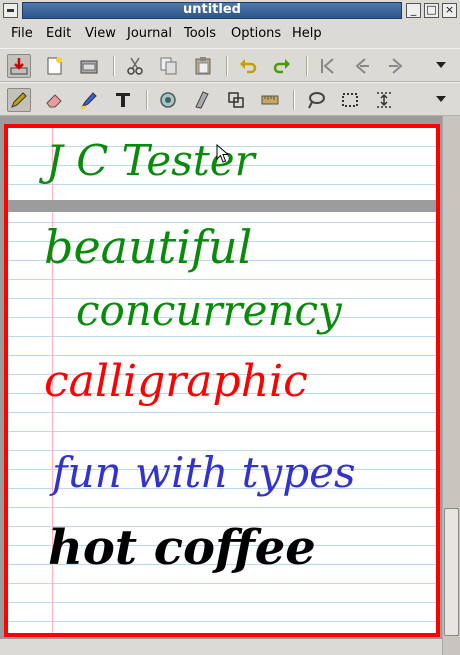  I want to click on ruler-icon, so click(202, 100).